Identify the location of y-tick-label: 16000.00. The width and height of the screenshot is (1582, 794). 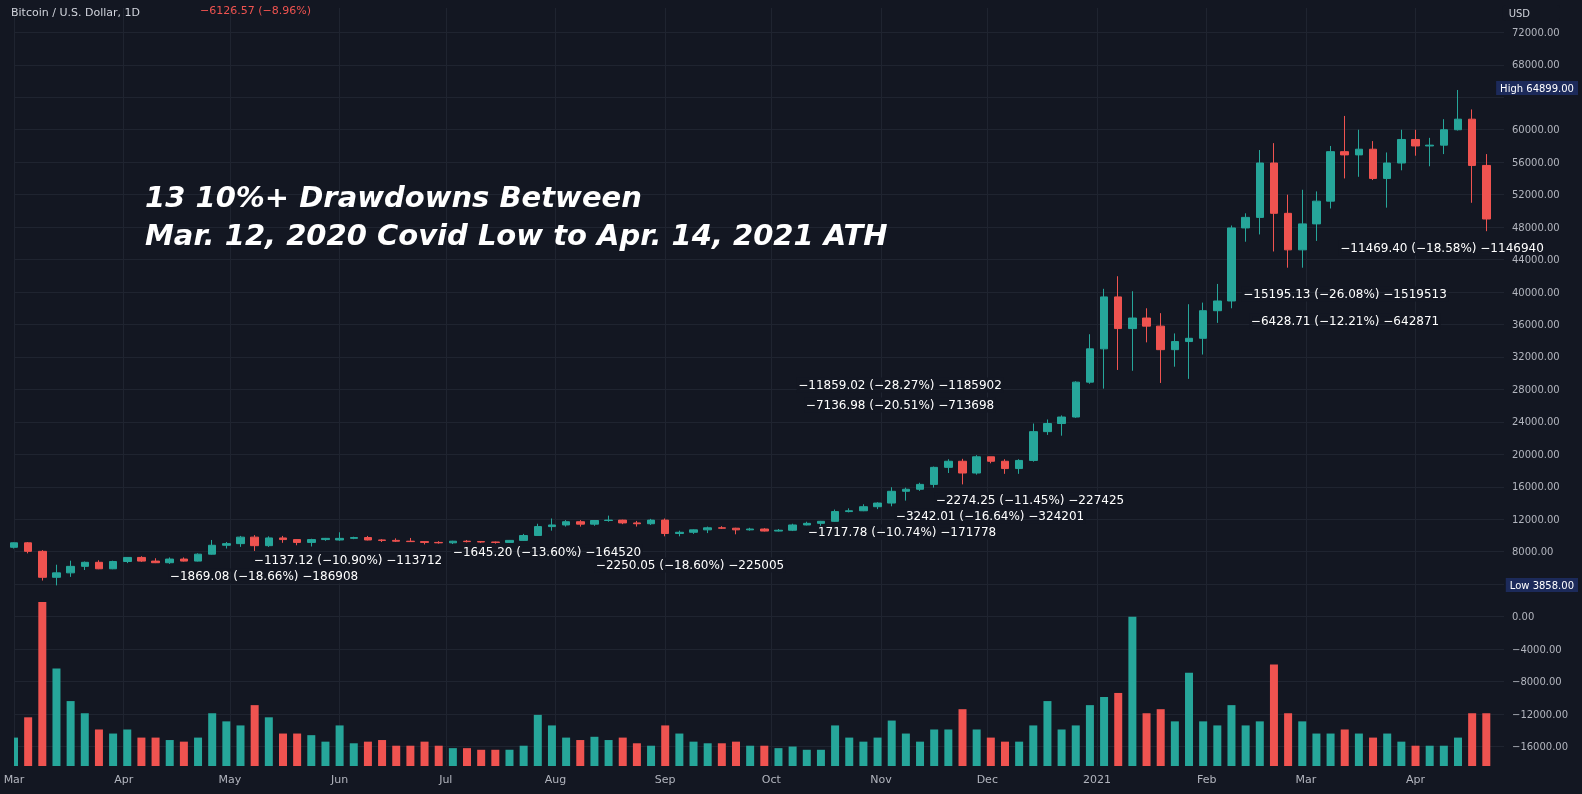
(1536, 487).